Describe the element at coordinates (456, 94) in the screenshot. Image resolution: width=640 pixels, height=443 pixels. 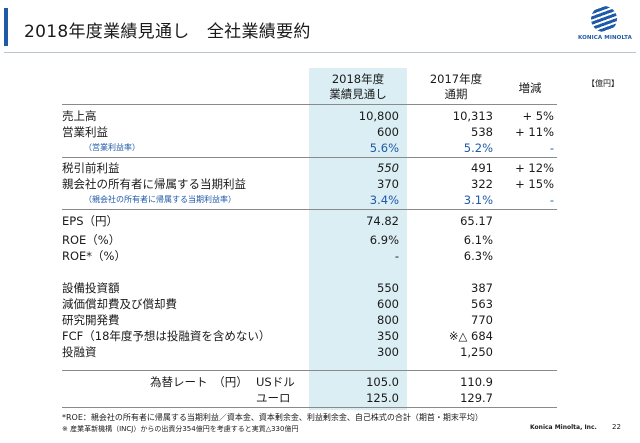
I see `column-header-previous-line2: 通期` at that location.